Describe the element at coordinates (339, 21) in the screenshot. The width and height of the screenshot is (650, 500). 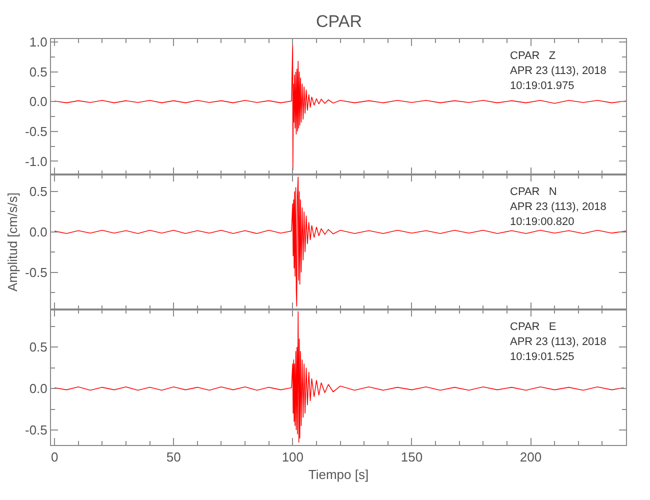
I see `chart-title: CPAR` at that location.